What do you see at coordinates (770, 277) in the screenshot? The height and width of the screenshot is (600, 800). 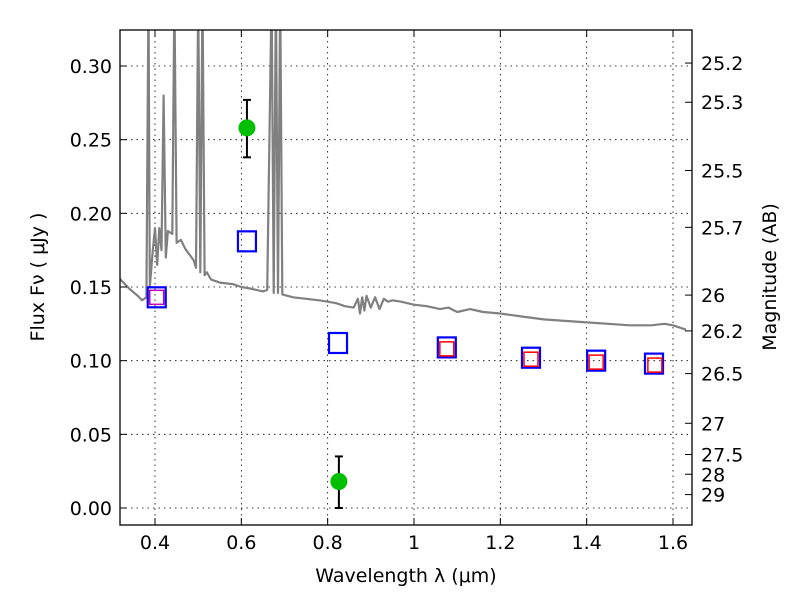 I see `right-axis-label: Magnitude (AB)` at bounding box center [770, 277].